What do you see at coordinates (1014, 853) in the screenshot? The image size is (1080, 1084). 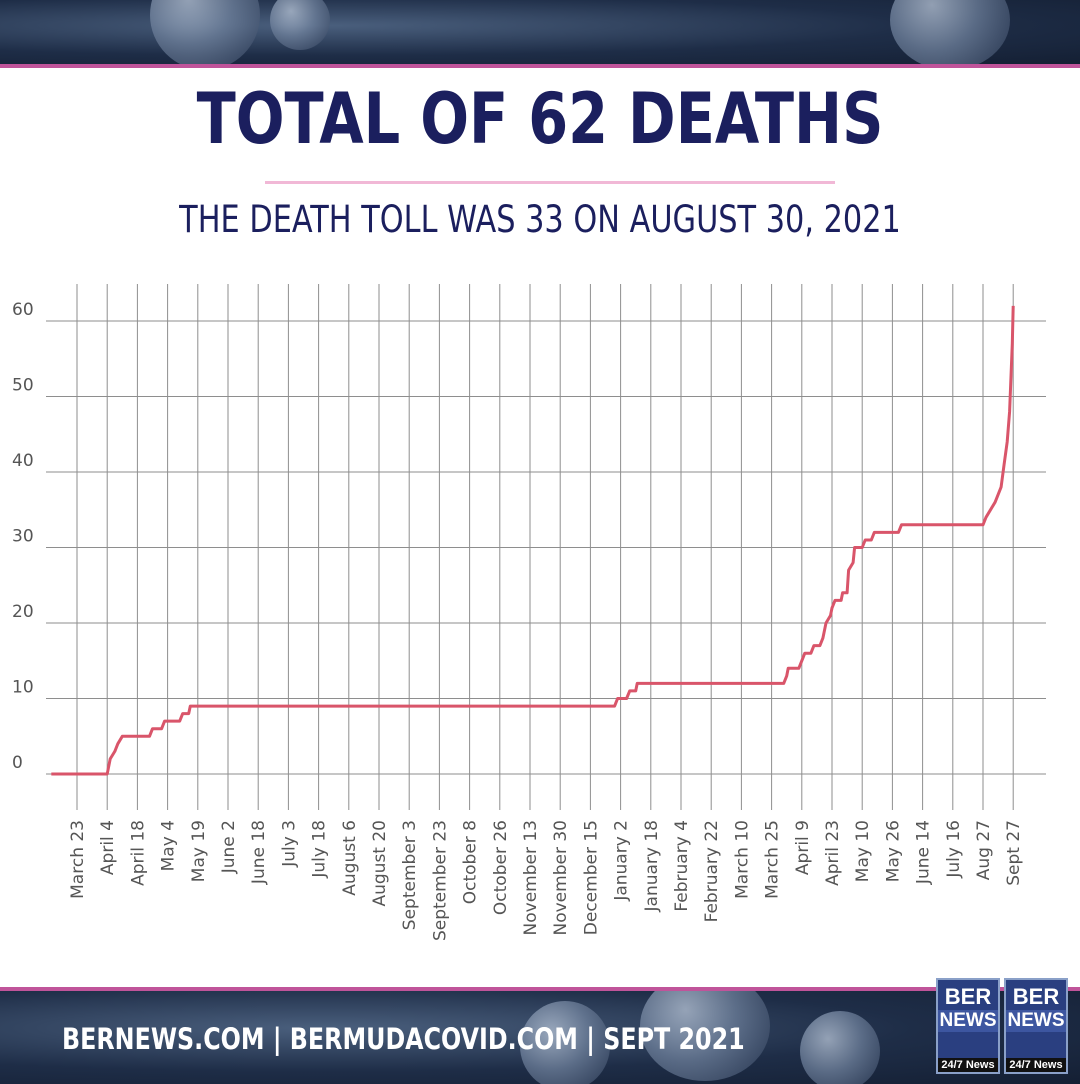 I see `x-tick-label: Sept 27` at bounding box center [1014, 853].